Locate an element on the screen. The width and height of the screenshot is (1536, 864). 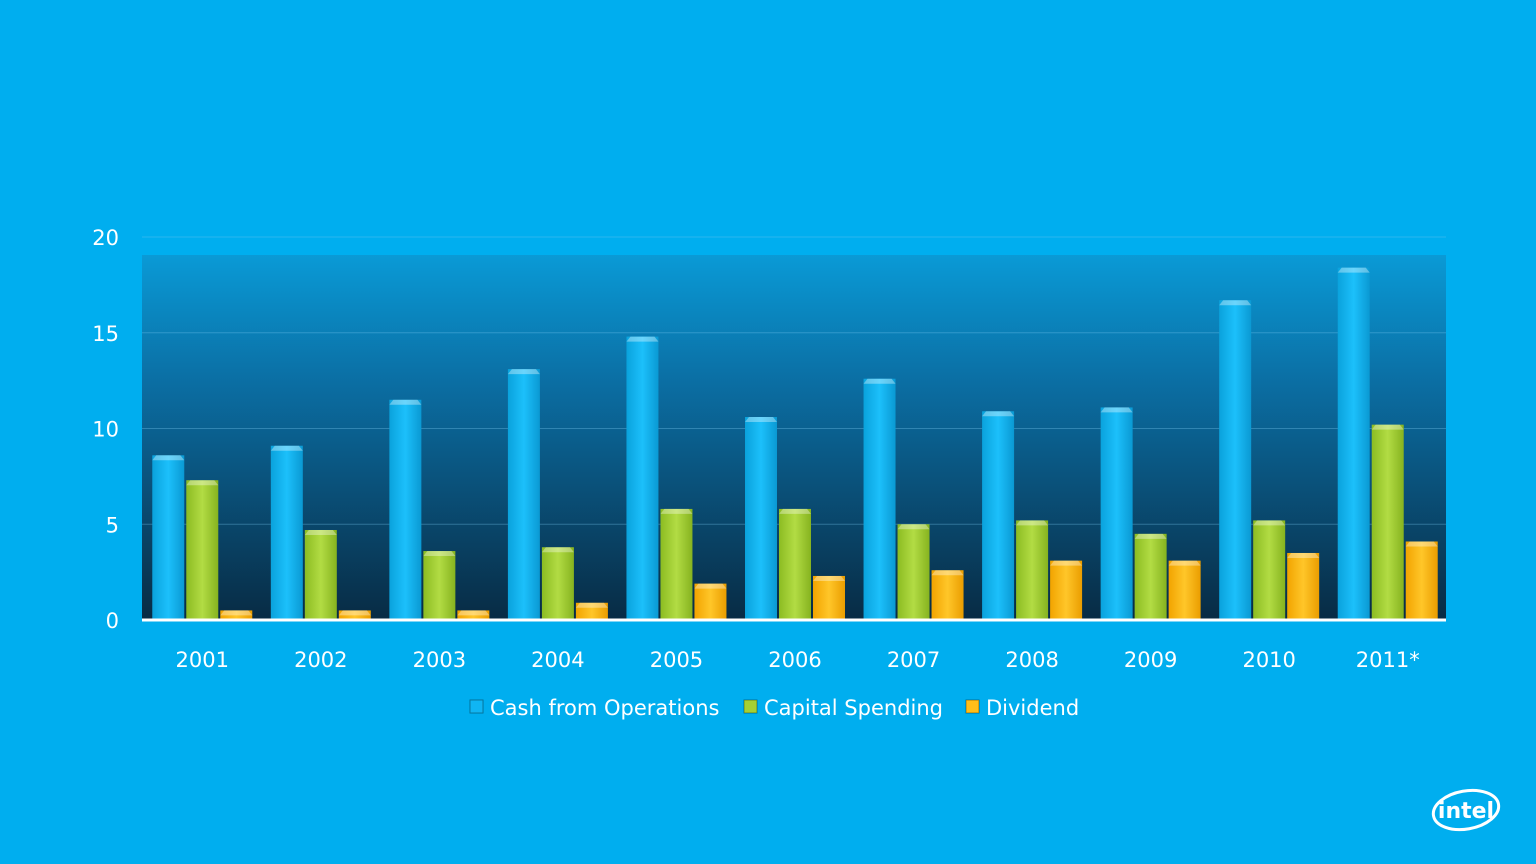
x-category-label: 2003 is located at coordinates (439, 660).